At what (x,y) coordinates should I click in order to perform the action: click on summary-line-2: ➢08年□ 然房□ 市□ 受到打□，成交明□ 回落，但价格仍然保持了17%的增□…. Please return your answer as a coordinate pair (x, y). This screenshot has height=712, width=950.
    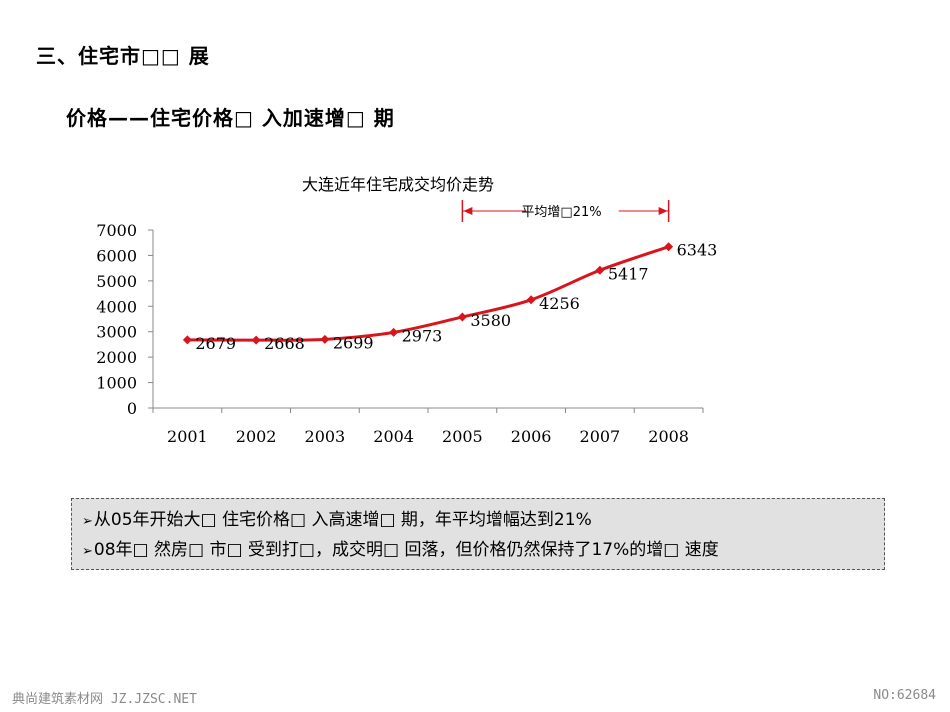
    Looking at the image, I should click on (483, 551).